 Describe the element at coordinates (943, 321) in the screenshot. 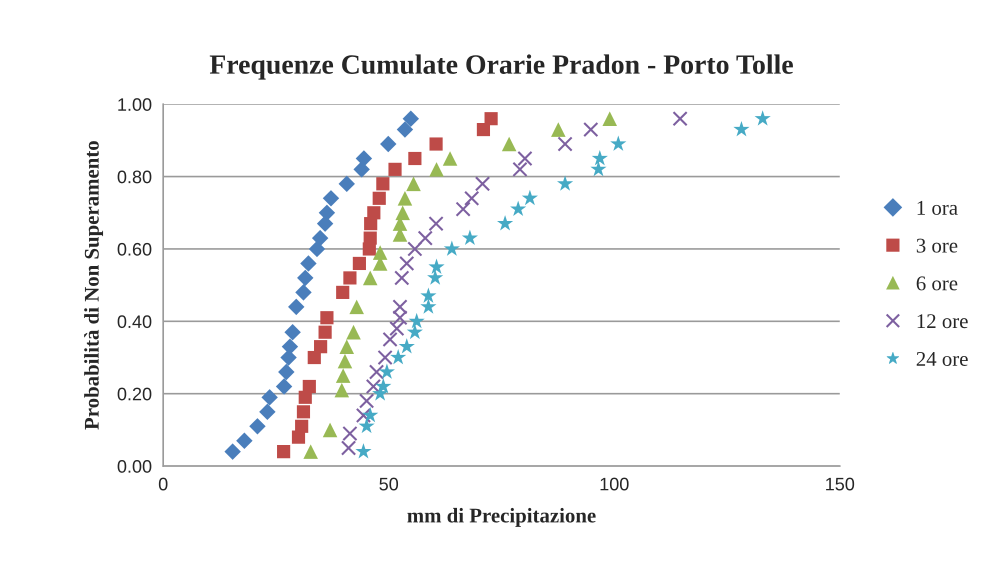

I see `legend-label: 12 ore` at that location.